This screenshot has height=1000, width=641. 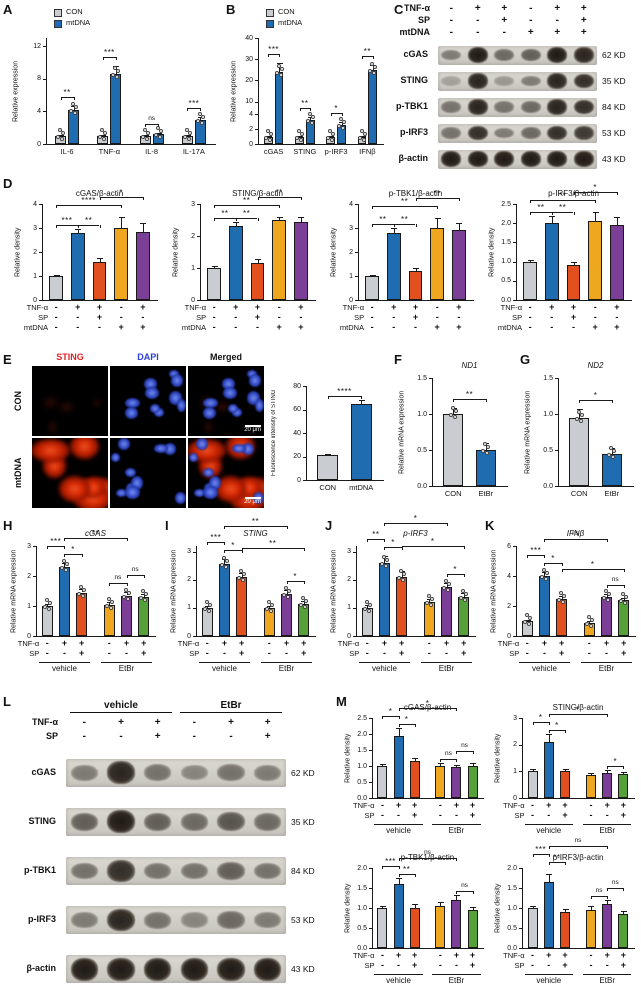 I want to click on legend-swatch, so click(x=58, y=13).